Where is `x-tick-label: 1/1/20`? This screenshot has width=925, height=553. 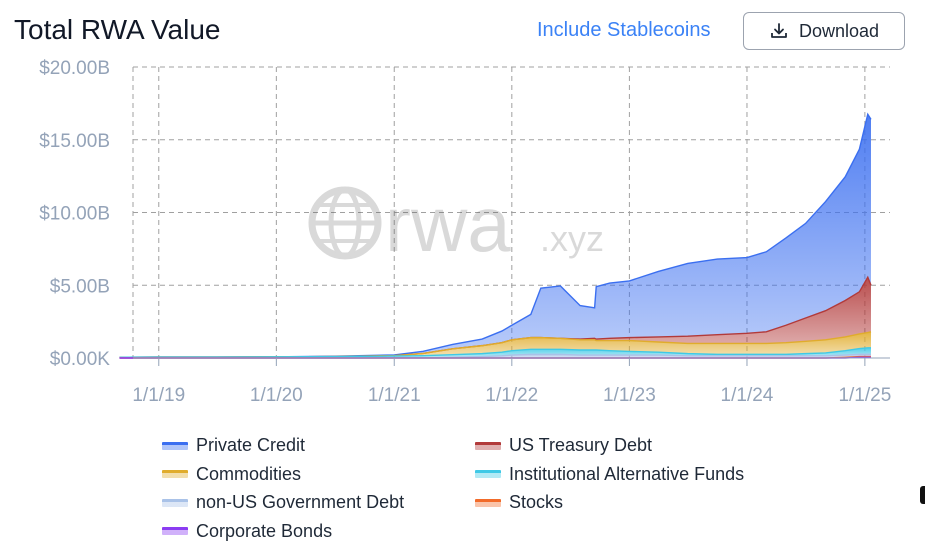 x-tick-label: 1/1/20 is located at coordinates (276, 395).